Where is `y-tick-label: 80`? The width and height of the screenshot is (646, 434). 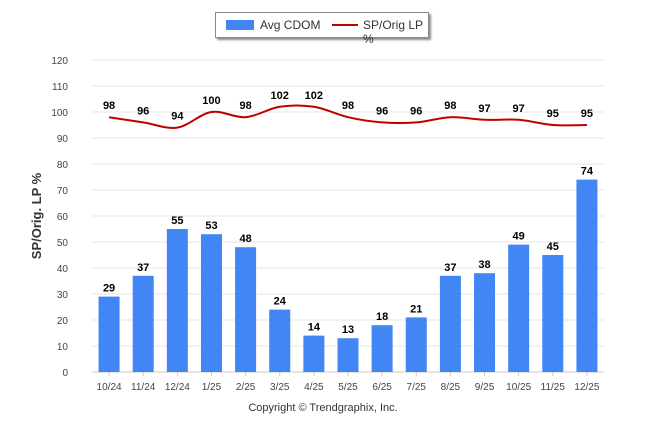
y-tick-label: 80 is located at coordinates (63, 165).